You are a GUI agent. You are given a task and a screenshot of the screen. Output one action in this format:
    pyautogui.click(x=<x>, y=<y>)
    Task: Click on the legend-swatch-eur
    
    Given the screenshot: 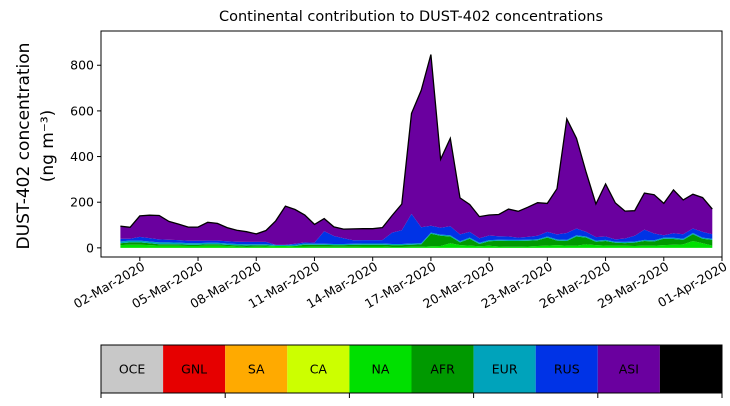 What is the action you would take?
    pyautogui.click(x=504, y=369)
    